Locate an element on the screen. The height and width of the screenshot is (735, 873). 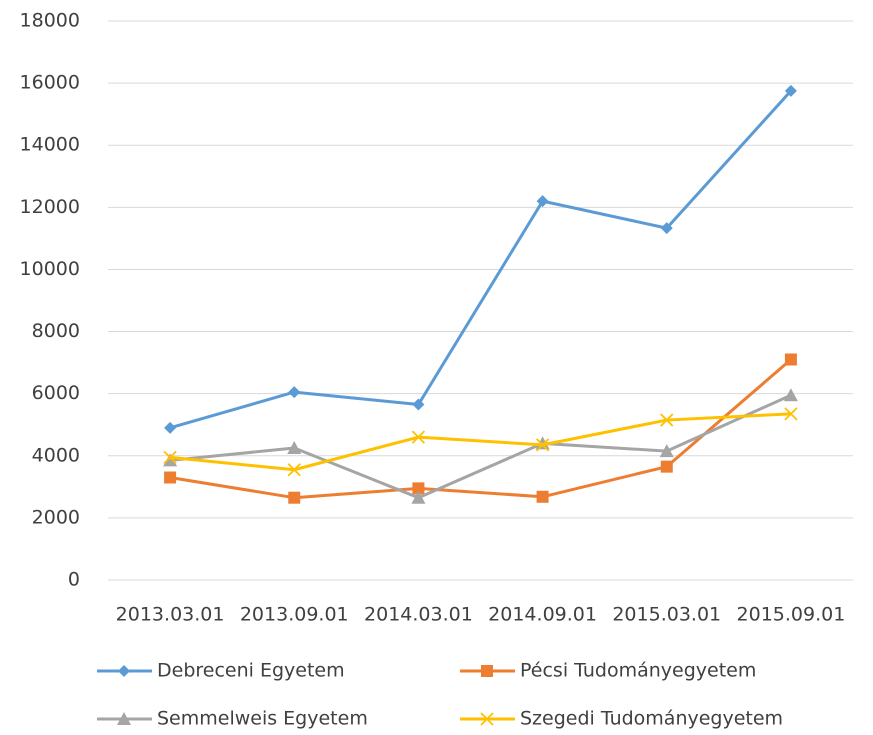
y-tick-label: 14000 is located at coordinates (50, 145).